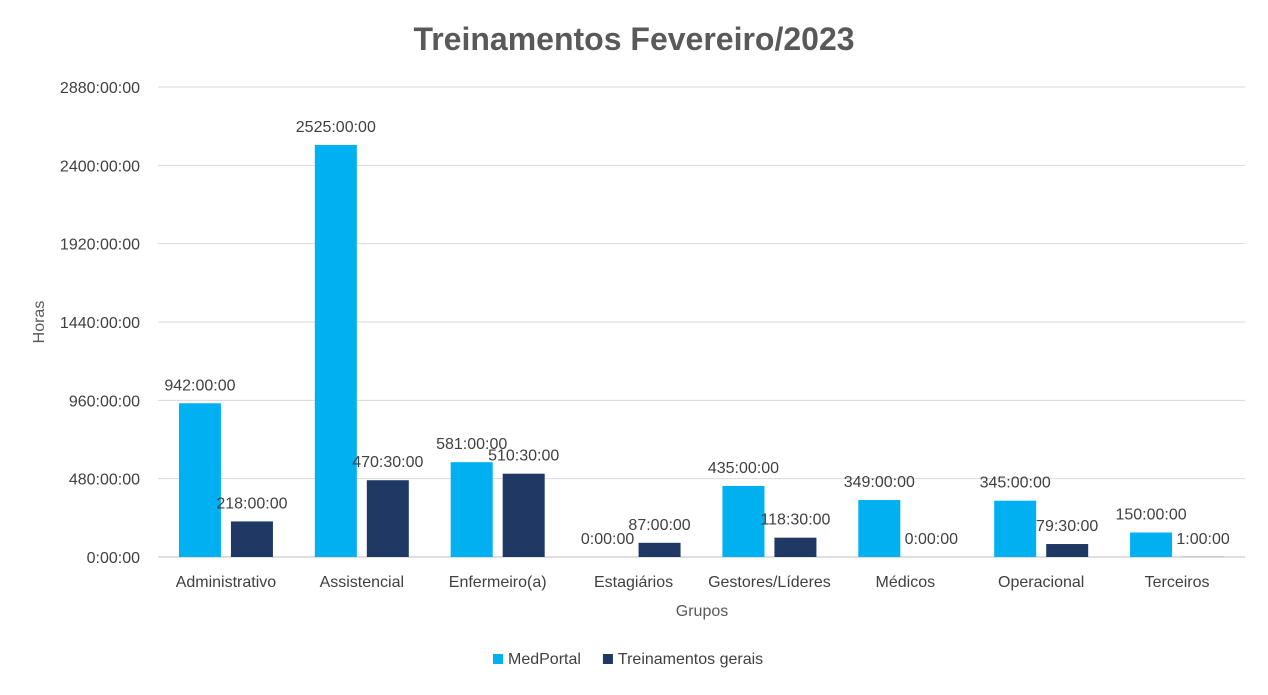 Image resolution: width=1268 pixels, height=695 pixels. Describe the element at coordinates (104, 401) in the screenshot. I see `y-tick-label: 960:00:00` at that location.